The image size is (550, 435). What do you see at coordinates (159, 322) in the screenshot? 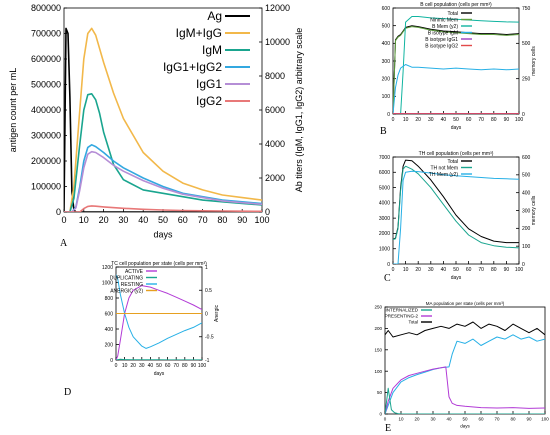
I see `series-line-active` at bounding box center [159, 322].